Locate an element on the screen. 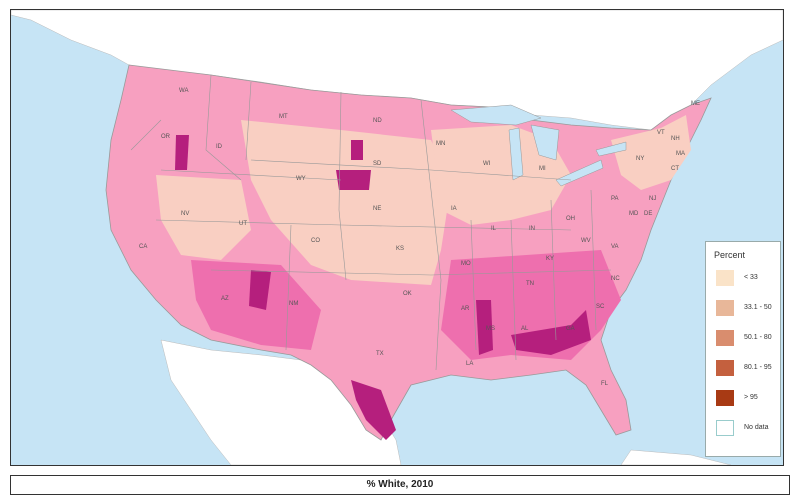 The width and height of the screenshot is (800, 503). region-sd-north is located at coordinates (357, 150).